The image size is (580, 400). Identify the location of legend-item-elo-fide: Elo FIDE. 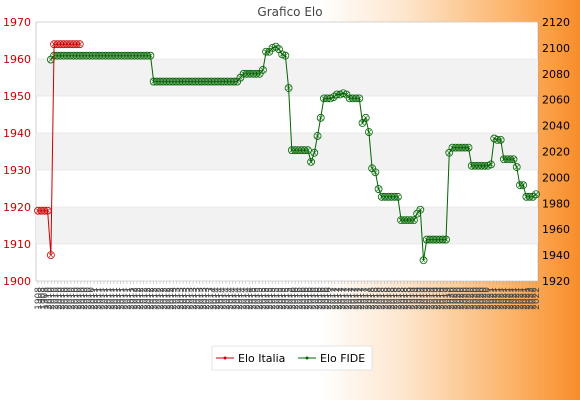
(331, 358).